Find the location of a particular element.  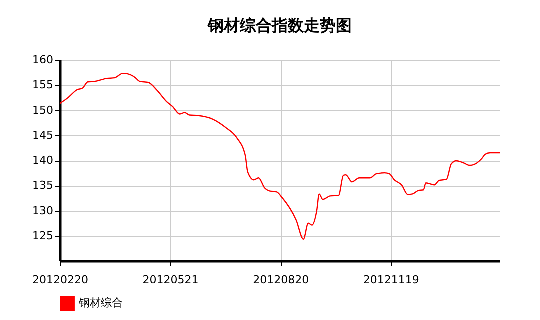

x-tick-label: 20120820 is located at coordinates (281, 280).